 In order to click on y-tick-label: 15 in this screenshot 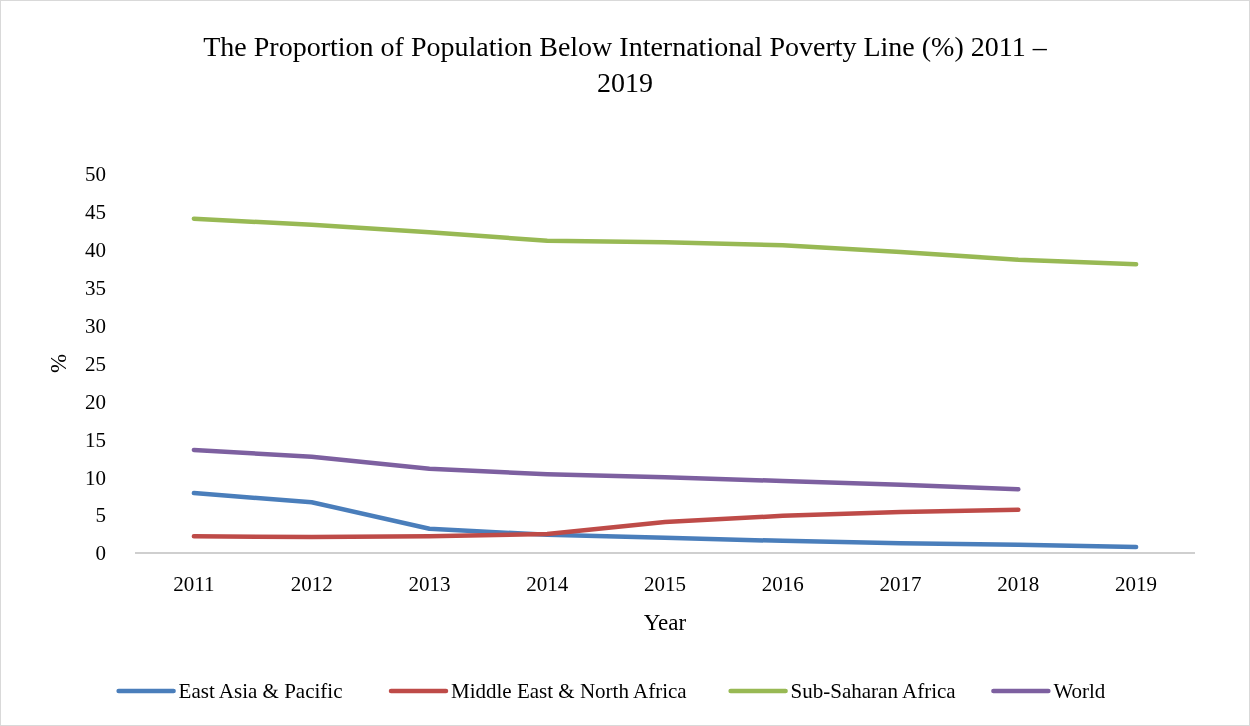, I will do `click(95, 439)`.